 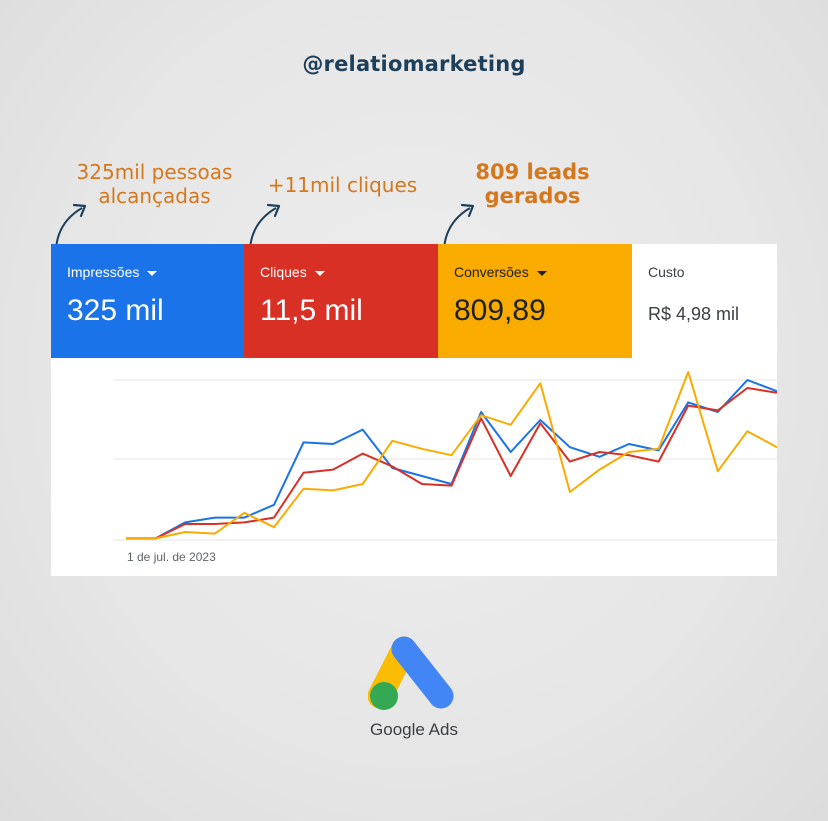 I want to click on google-ads-logo-icon, so click(x=411, y=673).